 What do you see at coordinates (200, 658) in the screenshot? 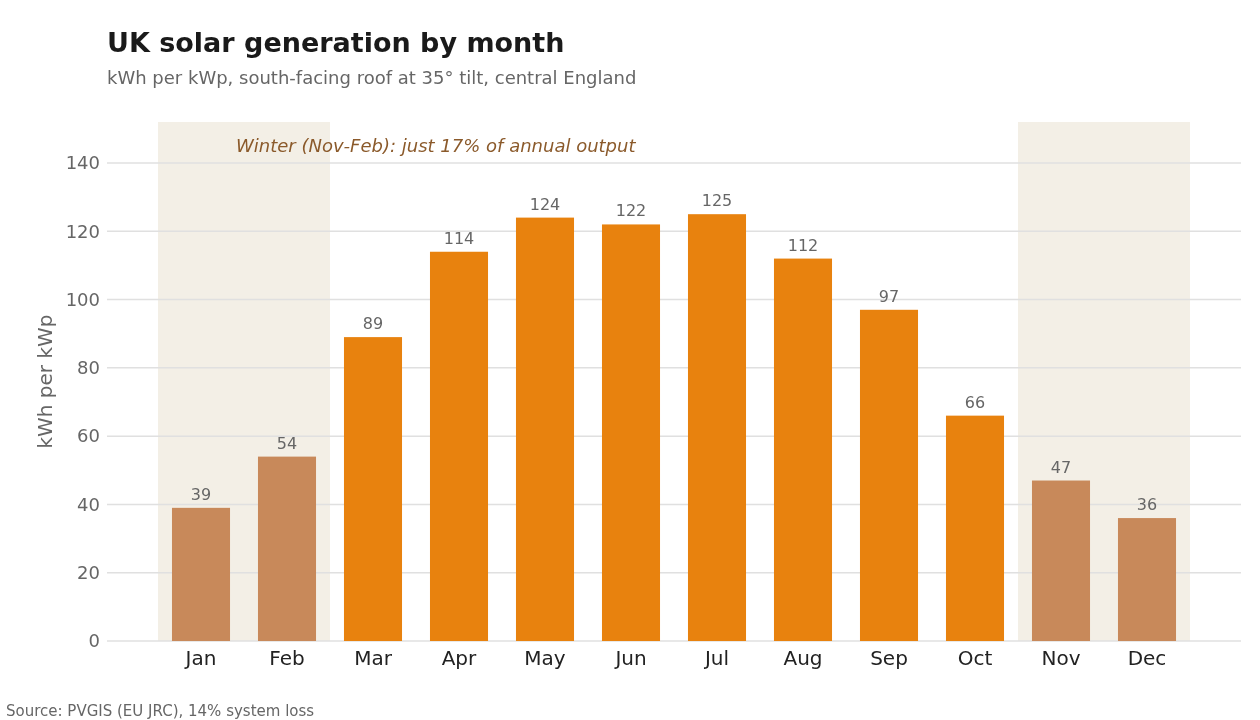
I see `x-tick-label: Jan` at bounding box center [200, 658].